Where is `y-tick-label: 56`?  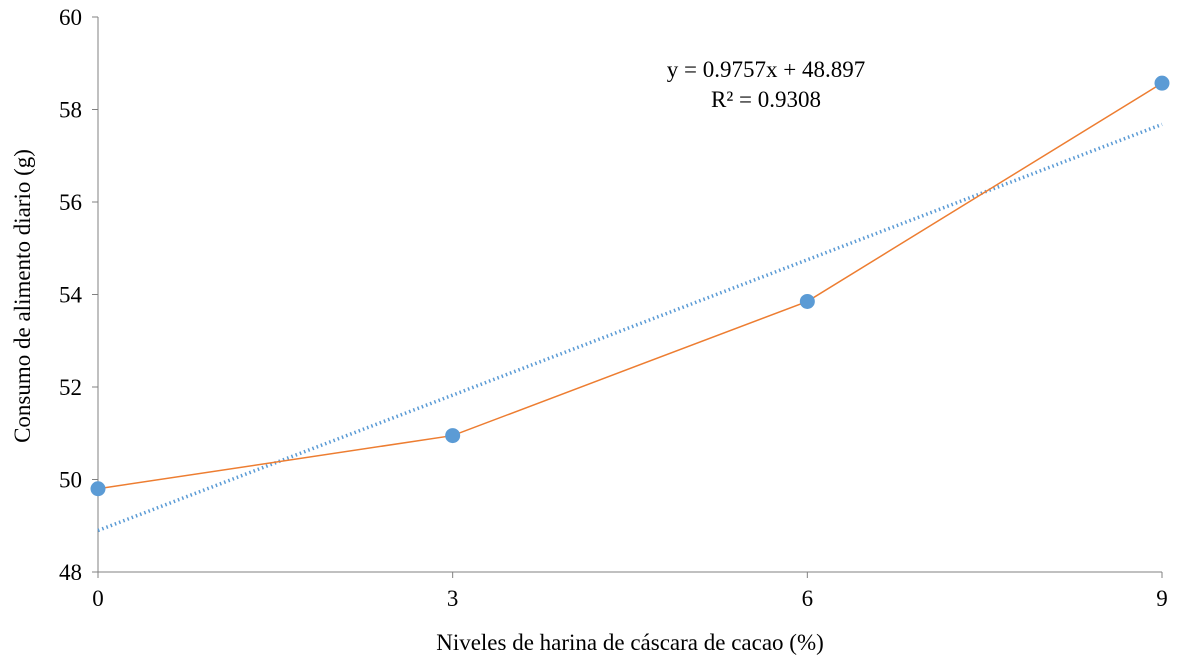 y-tick-label: 56 is located at coordinates (70, 202).